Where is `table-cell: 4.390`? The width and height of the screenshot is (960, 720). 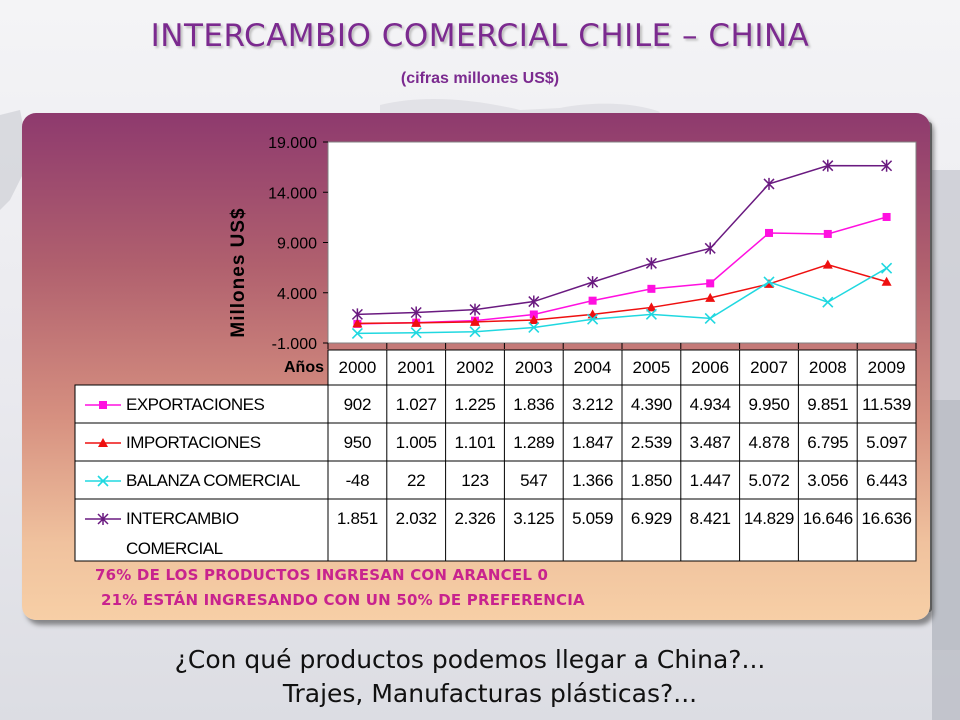 table-cell: 4.390 is located at coordinates (651, 404).